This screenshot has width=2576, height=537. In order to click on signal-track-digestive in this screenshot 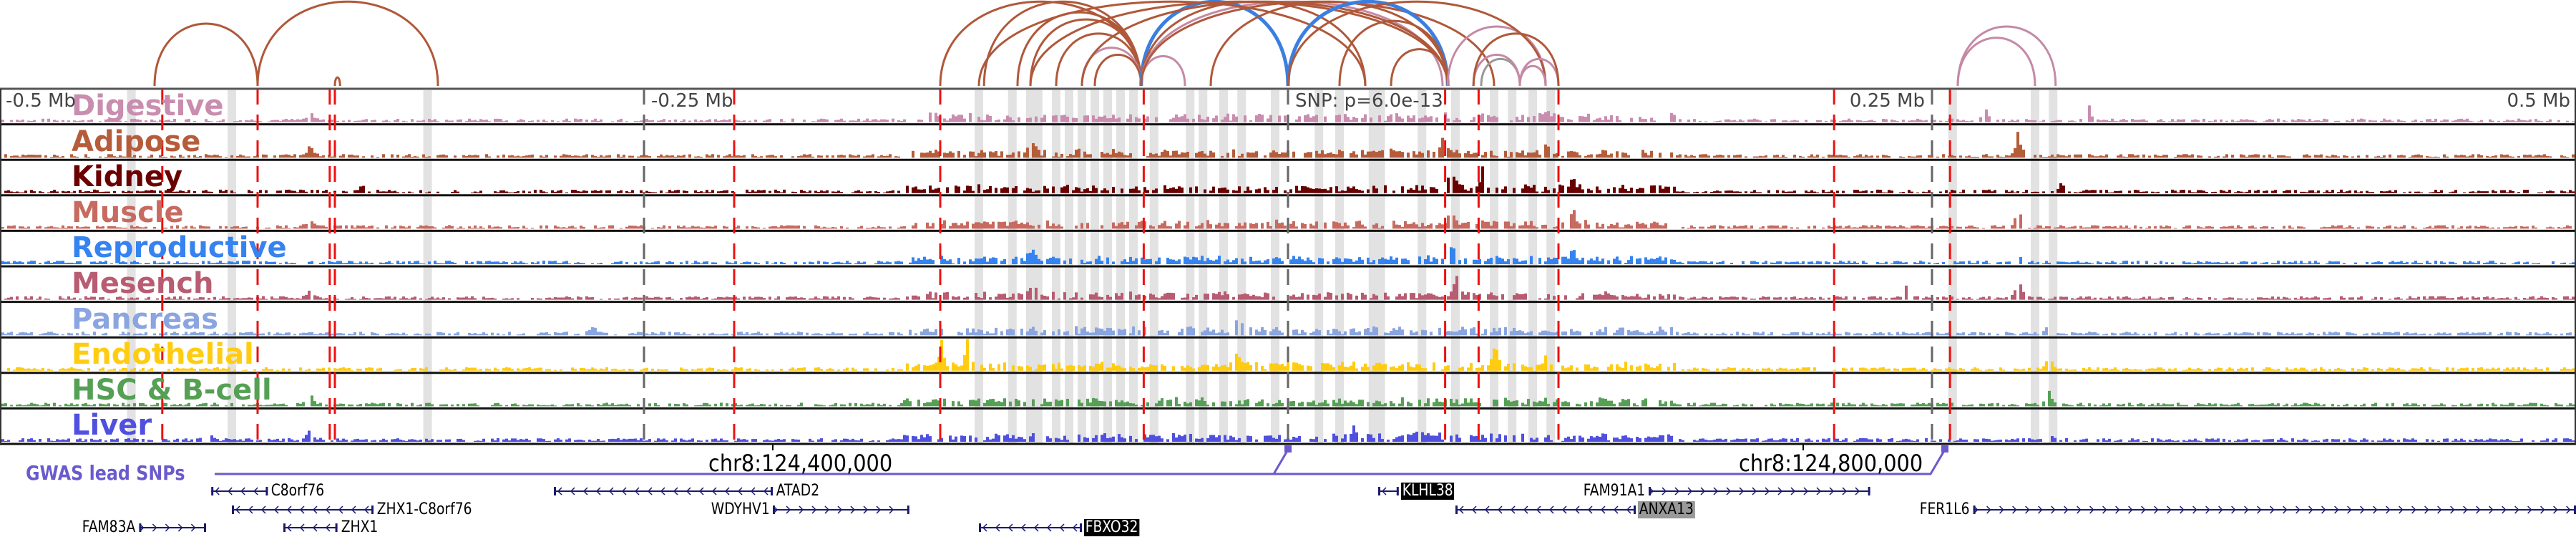, I will do `click(1288, 113)`.